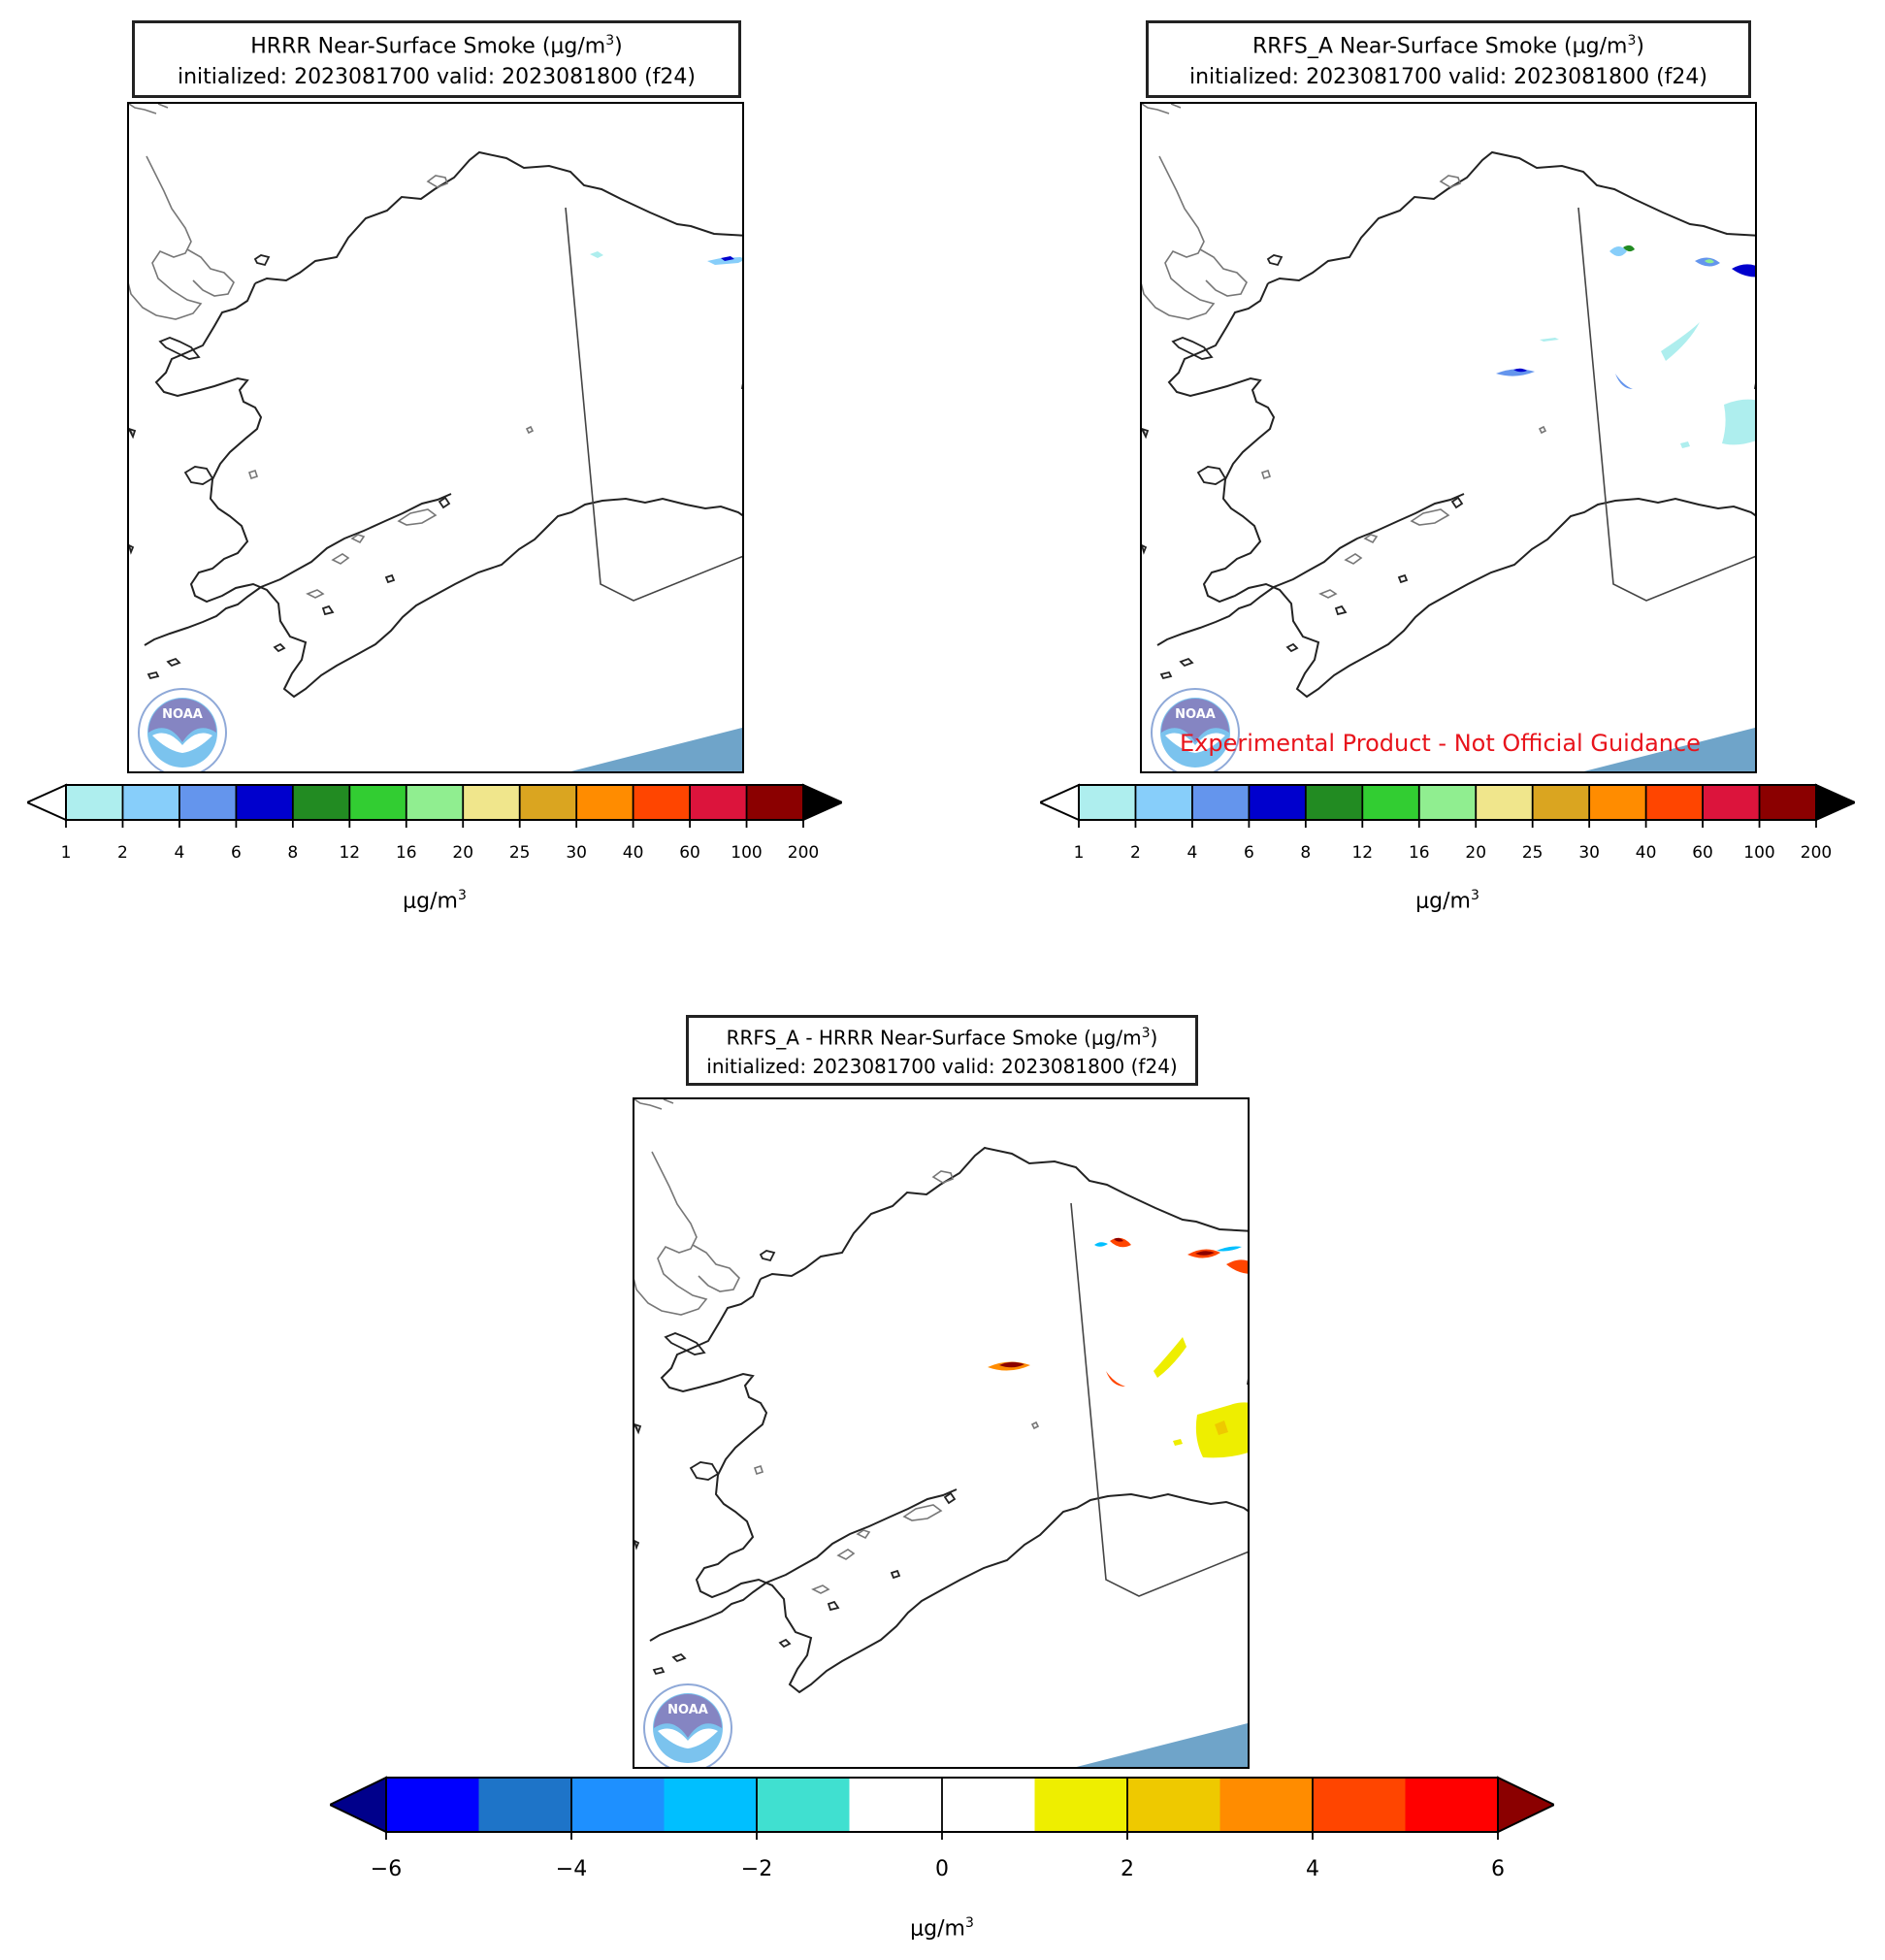  Describe the element at coordinates (942, 1866) in the screenshot. I see `diff-colorbar: −6 −4 −2 0 2 4 6 μg/m3` at that location.